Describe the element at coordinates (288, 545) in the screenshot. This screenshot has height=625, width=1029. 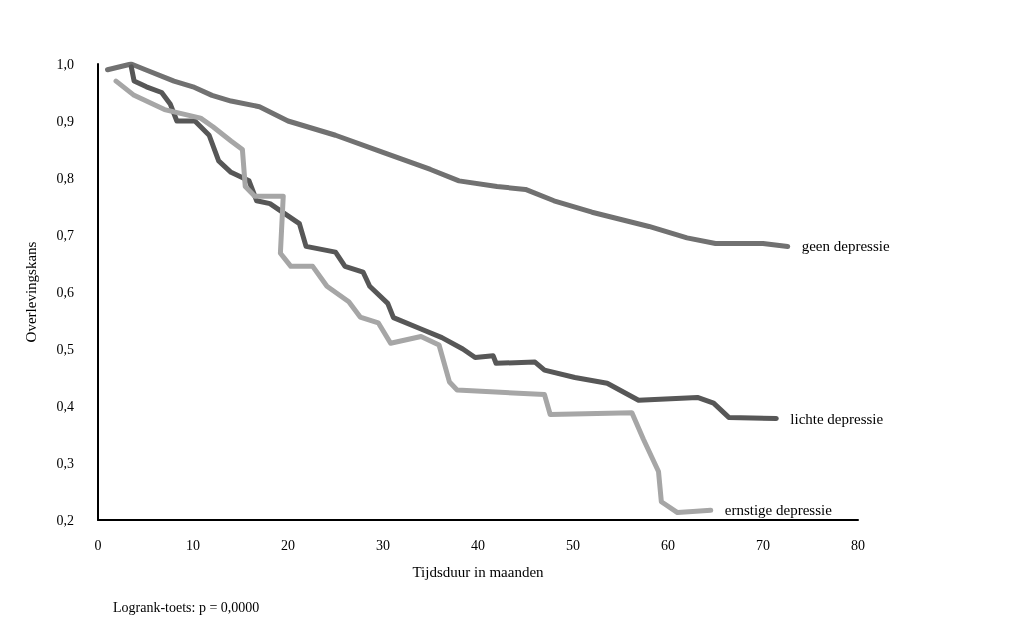
I see `x-tick-label: 20` at that location.